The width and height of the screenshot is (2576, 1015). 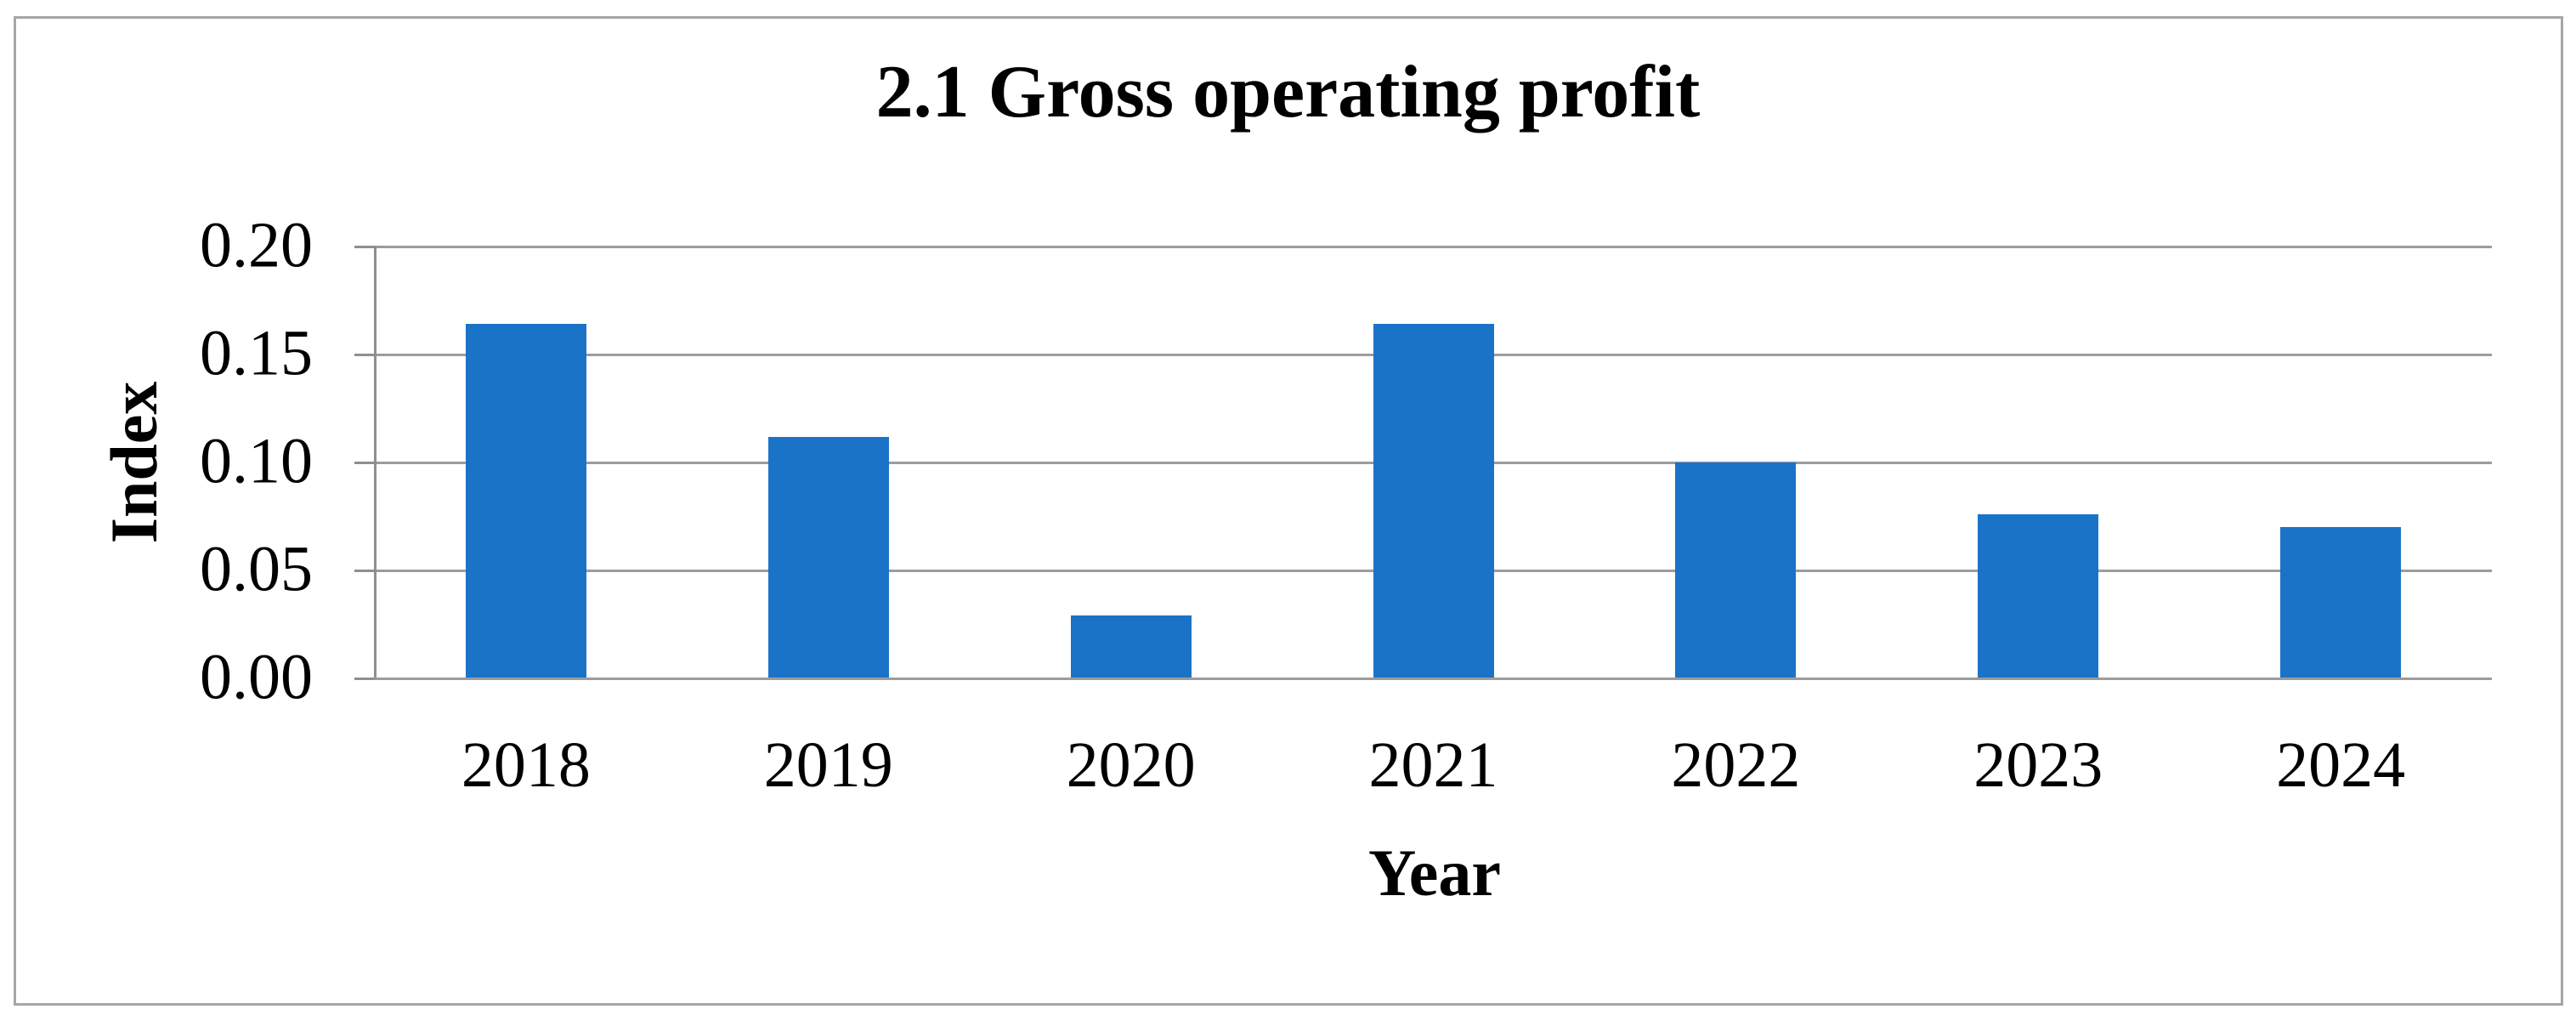 I want to click on x-tick-label-2023: 2023, so click(x=2038, y=765).